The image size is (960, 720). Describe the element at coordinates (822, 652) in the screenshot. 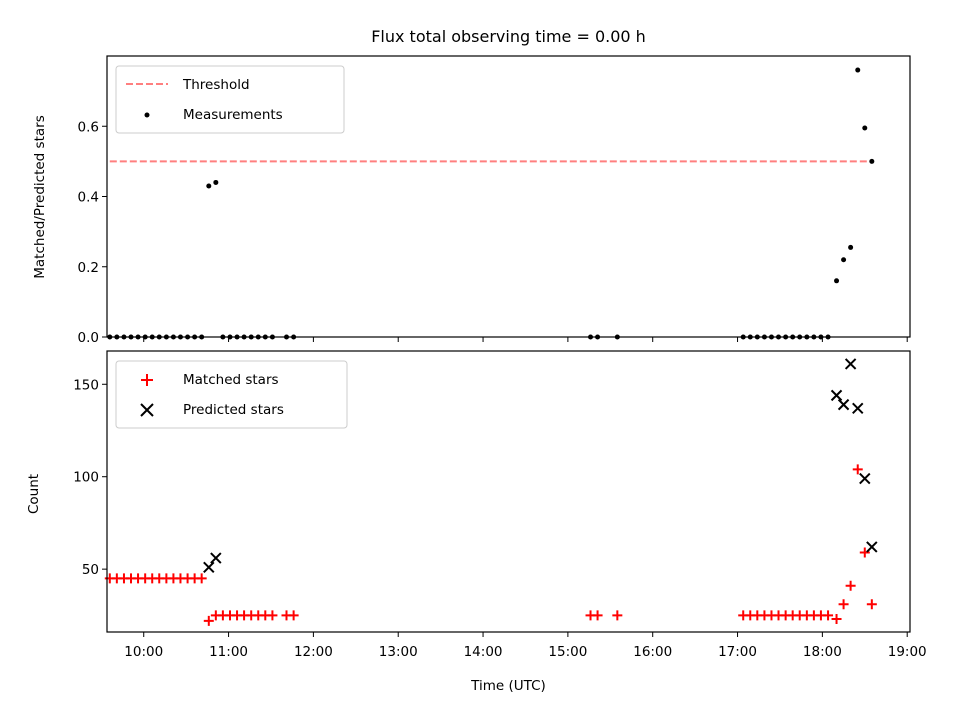

I see `bottom-x-tick-label: 18:00` at that location.